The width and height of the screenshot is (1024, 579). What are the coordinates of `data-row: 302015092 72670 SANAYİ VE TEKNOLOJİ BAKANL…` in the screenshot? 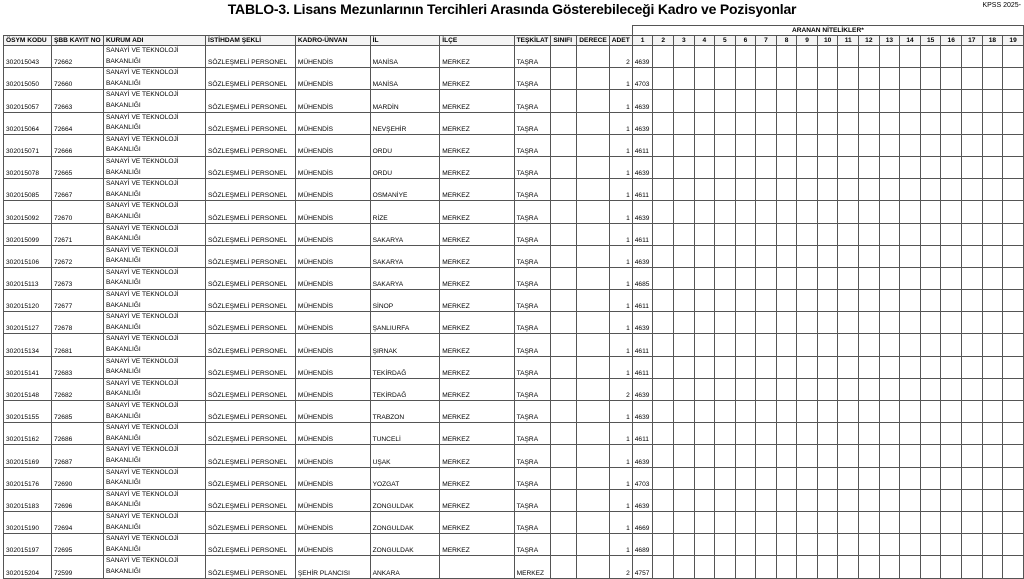 It's located at (513, 212).